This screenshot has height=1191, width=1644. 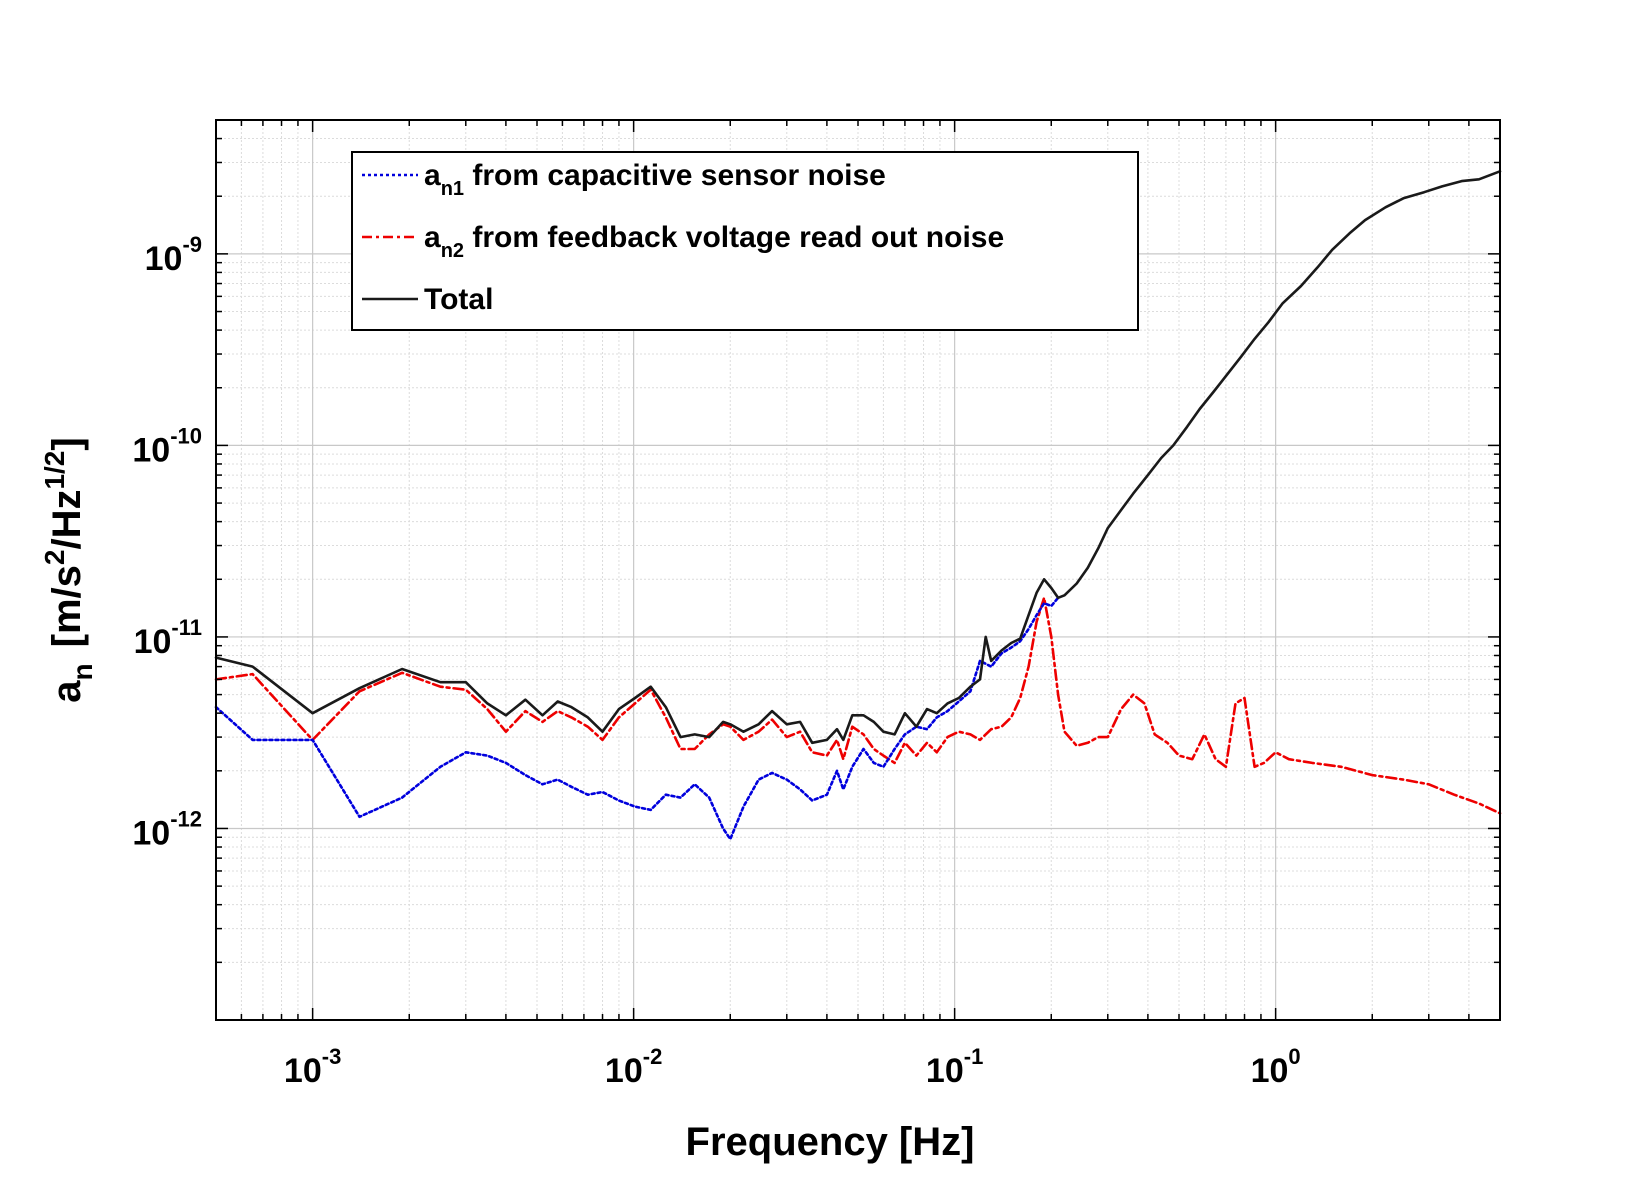 I want to click on y-tick-label: 10-10, so click(x=167, y=446).